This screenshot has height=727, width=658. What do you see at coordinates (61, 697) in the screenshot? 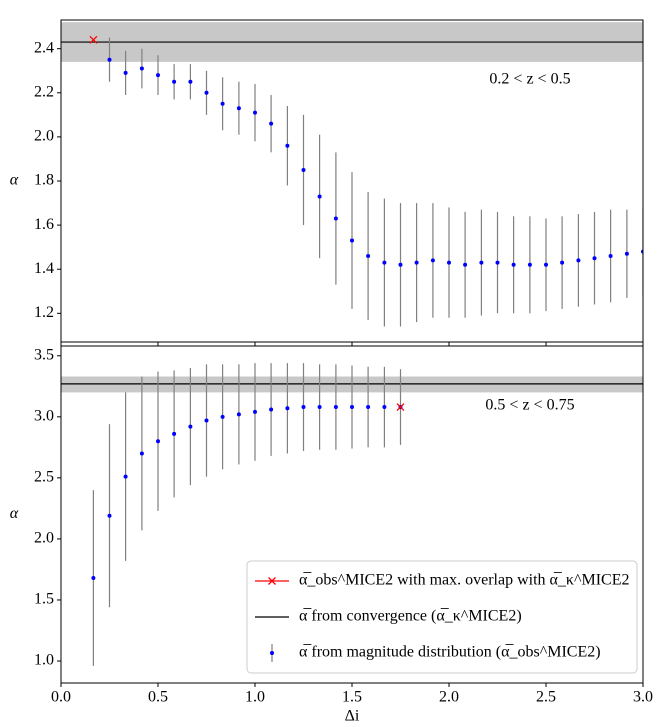
I see `x-tick-label: 0.0` at bounding box center [61, 697].